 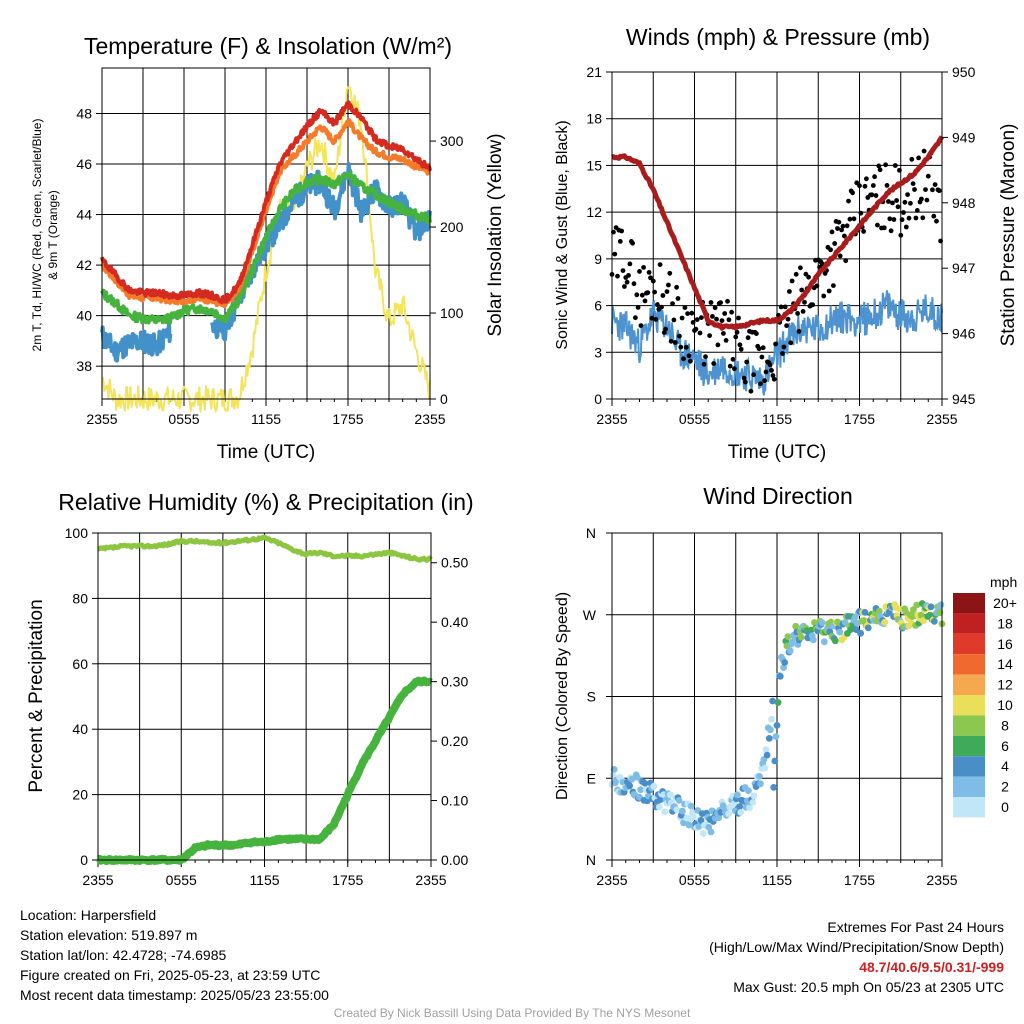 I want to click on y-tick-label: 44, so click(x=84, y=215).